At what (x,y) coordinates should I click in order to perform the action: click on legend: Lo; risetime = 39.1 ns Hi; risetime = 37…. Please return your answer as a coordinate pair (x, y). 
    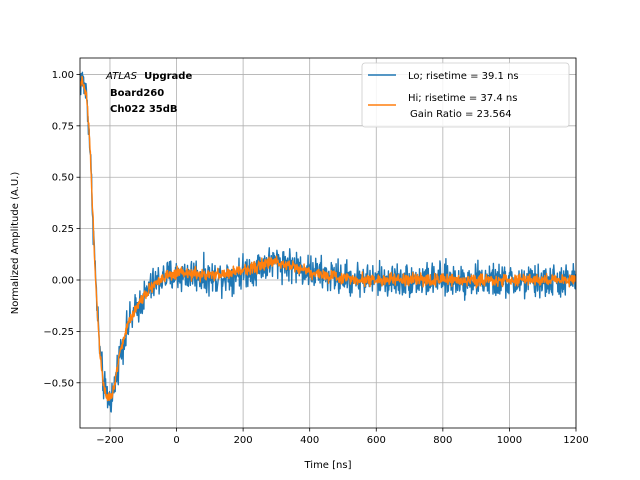
    Looking at the image, I should click on (465, 95).